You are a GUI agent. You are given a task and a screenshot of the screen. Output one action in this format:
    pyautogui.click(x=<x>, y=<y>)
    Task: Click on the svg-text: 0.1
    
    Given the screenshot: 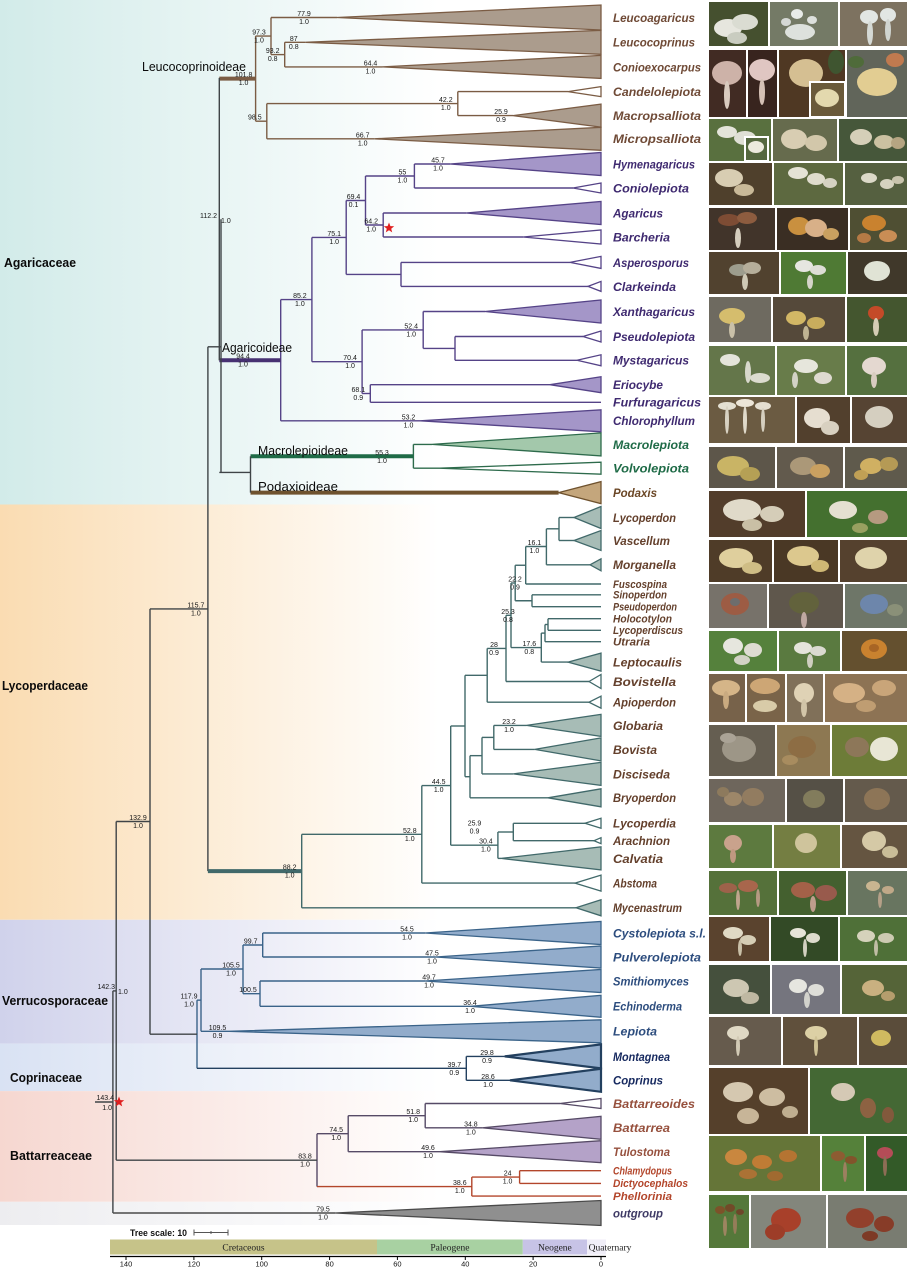 What is the action you would take?
    pyautogui.click(x=354, y=205)
    